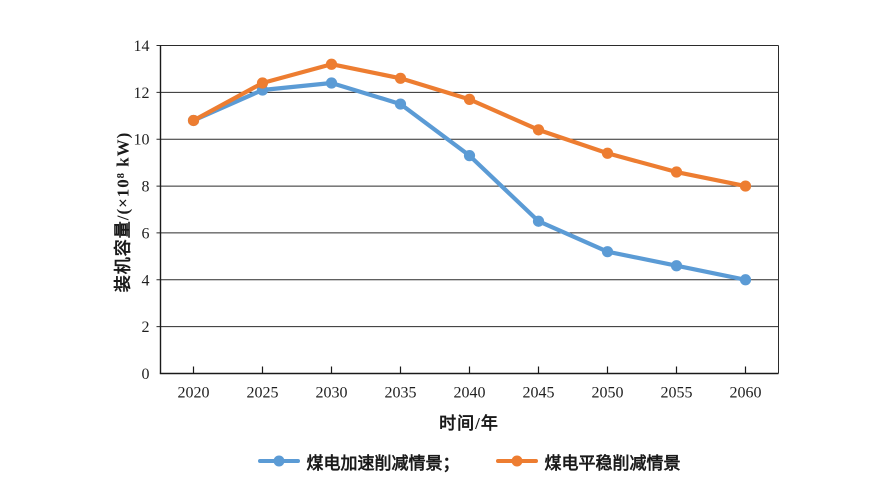  What do you see at coordinates (469, 99) in the screenshot?
I see `data-point-marker-1-2040` at bounding box center [469, 99].